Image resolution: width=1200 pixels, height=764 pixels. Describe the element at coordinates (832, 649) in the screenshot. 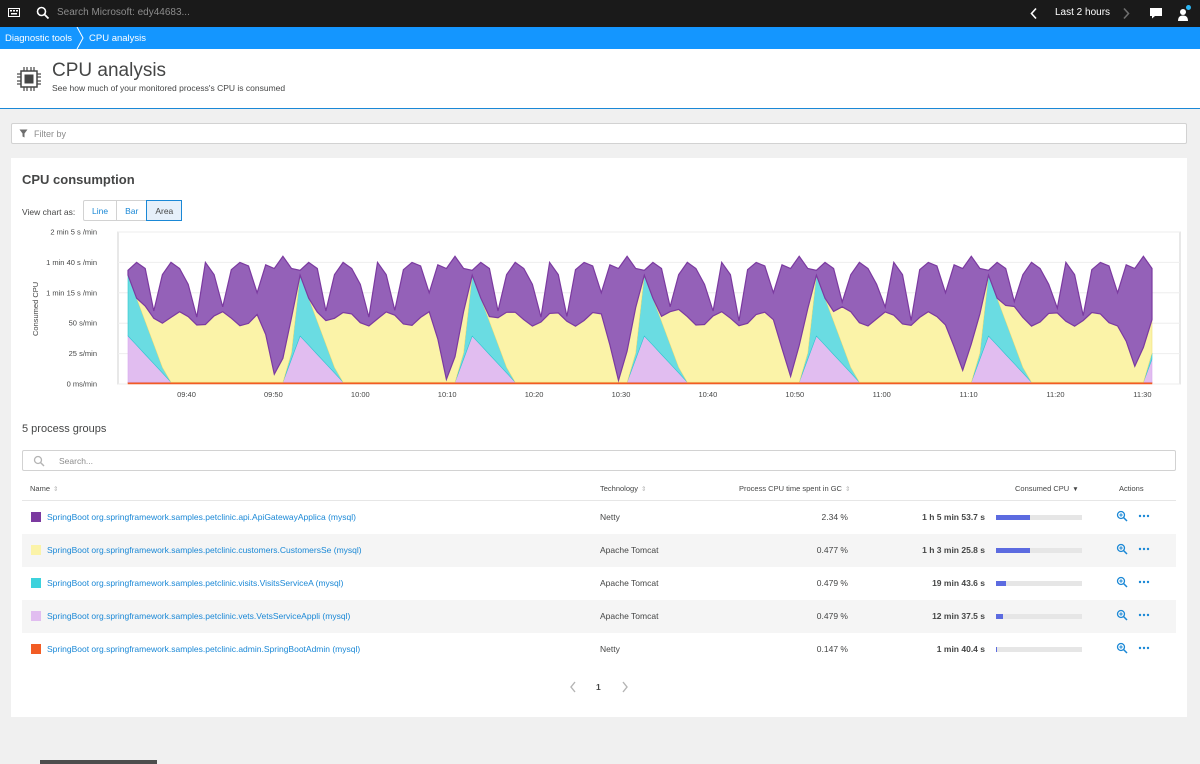

I see `process-gc-time: 0.147 %` at that location.